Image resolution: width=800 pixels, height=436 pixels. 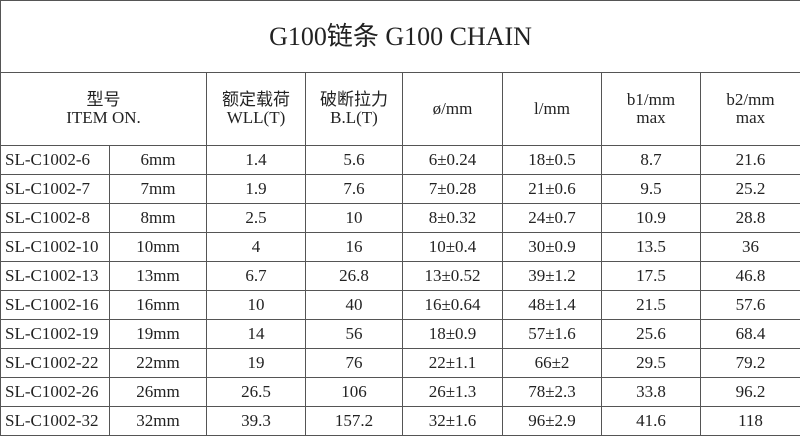 I want to click on cell-wll: 14, so click(x=256, y=334).